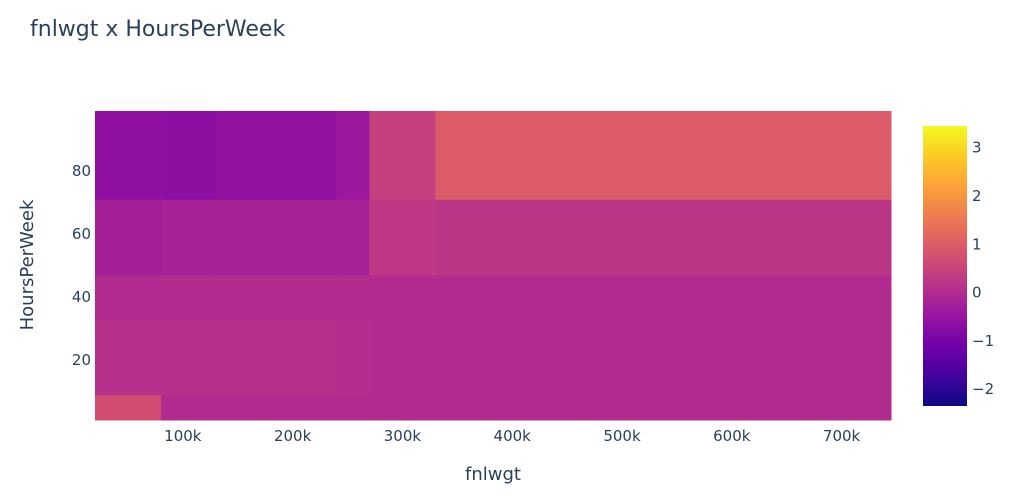  Describe the element at coordinates (403, 436) in the screenshot. I see `x-tick-label: 300k` at that location.